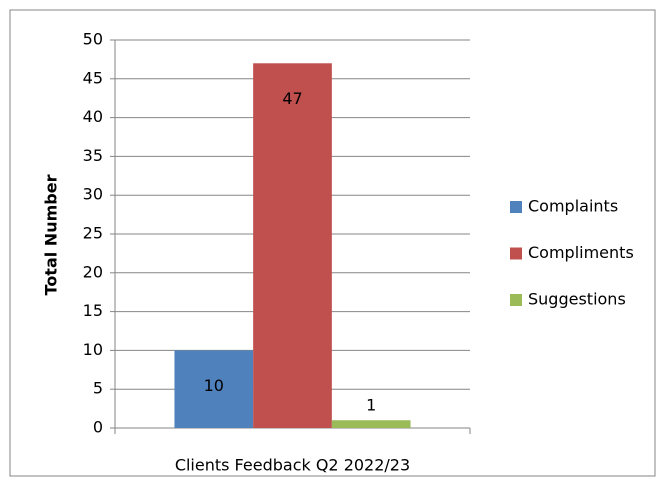 The width and height of the screenshot is (667, 486). What do you see at coordinates (292, 465) in the screenshot?
I see `x-tick-label: Clients Feedback Q2 2022/23` at bounding box center [292, 465].